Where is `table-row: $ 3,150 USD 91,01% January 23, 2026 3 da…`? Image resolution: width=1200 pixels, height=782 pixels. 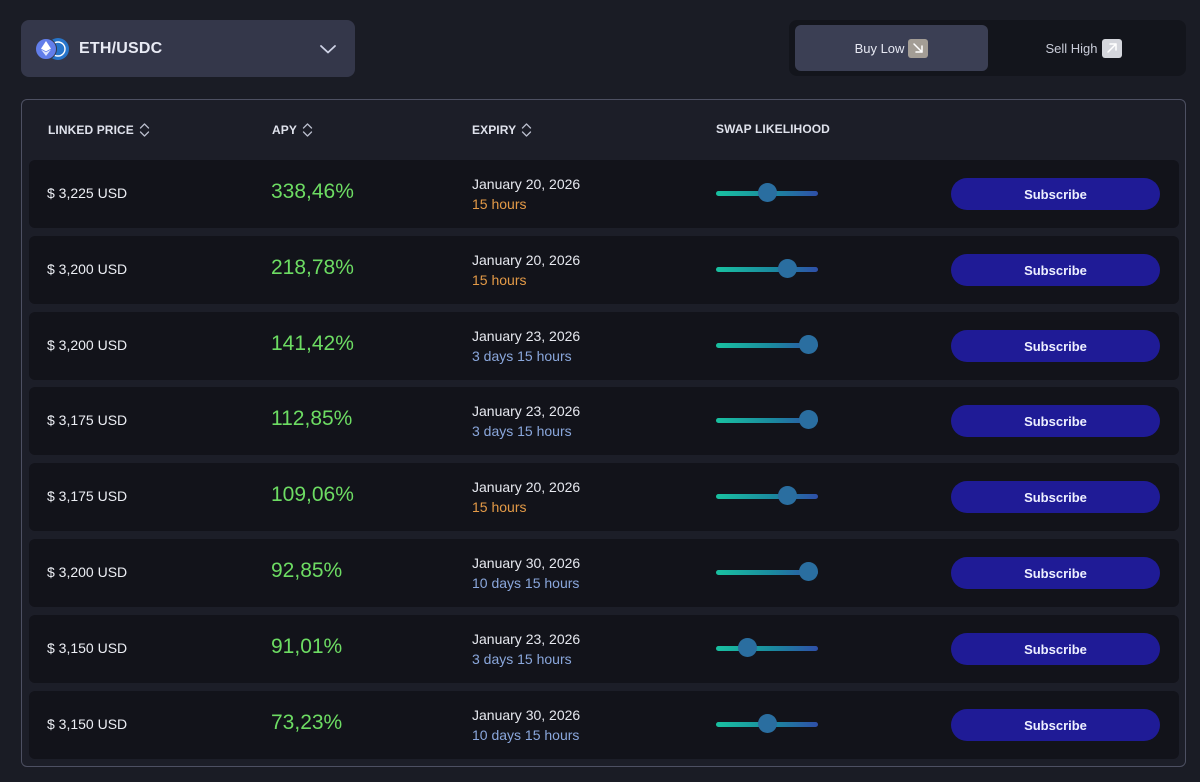 table-row: $ 3,150 USD 91,01% January 23, 2026 3 da… is located at coordinates (604, 649).